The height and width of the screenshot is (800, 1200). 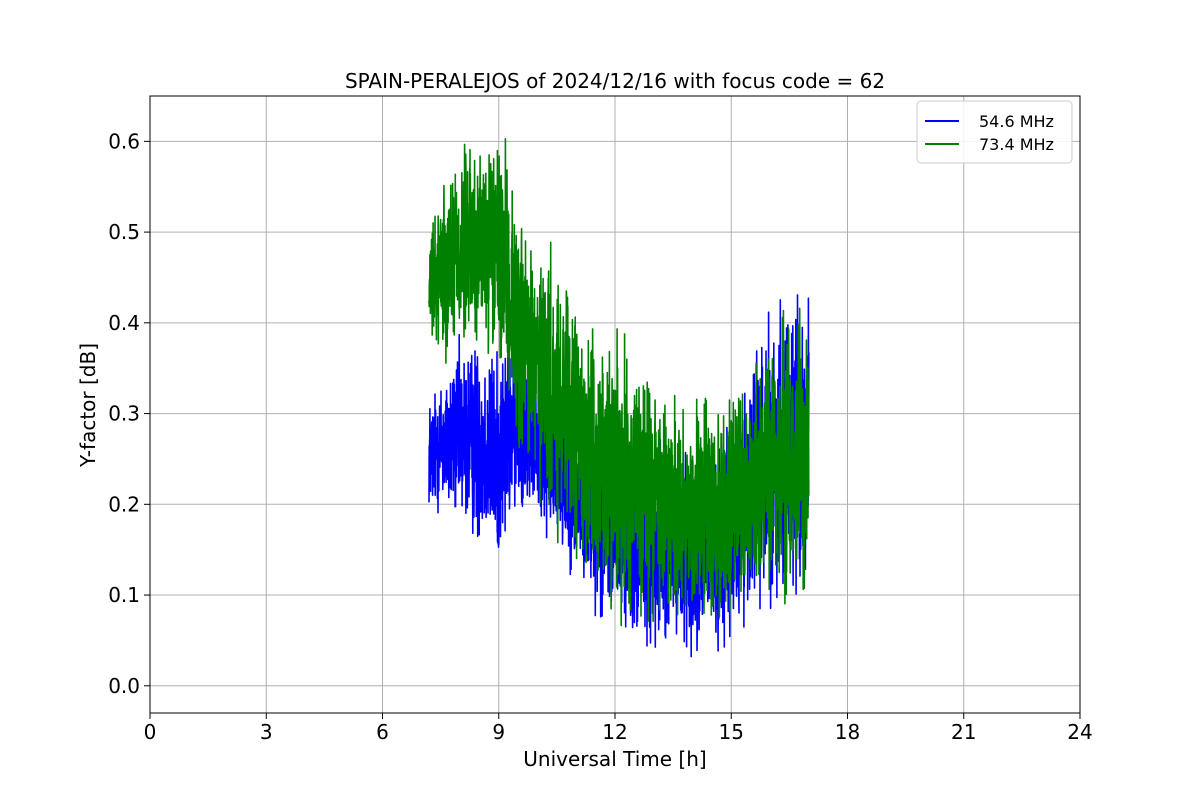 What do you see at coordinates (266, 732) in the screenshot?
I see `x-tick-label: 3` at bounding box center [266, 732].